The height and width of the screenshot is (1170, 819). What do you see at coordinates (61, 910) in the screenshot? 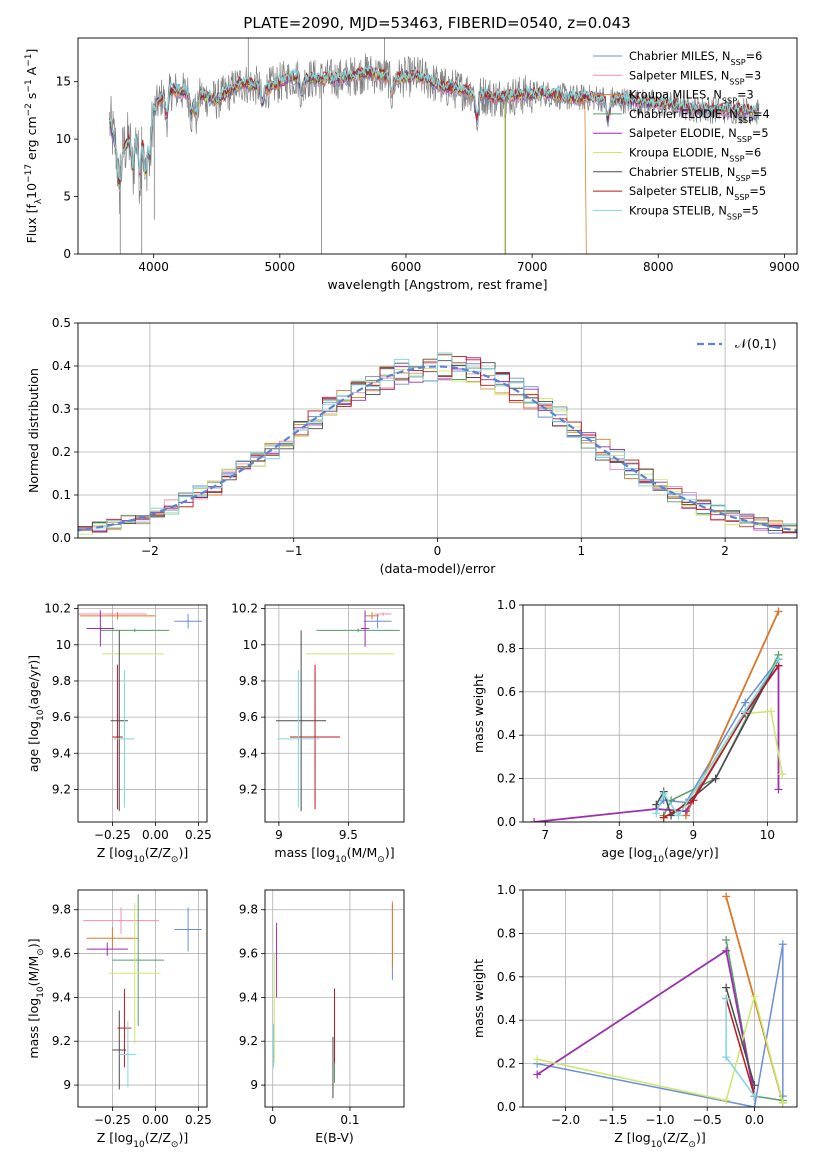
I see `y-tick-label: 9.8` at bounding box center [61, 910].